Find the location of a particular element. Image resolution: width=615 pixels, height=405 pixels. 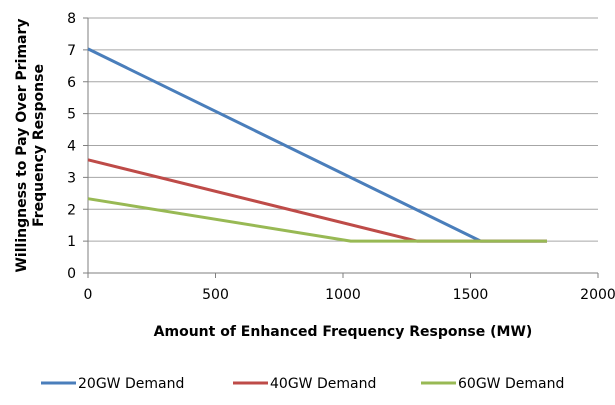

x-tick-label: 1500 is located at coordinates (471, 295).